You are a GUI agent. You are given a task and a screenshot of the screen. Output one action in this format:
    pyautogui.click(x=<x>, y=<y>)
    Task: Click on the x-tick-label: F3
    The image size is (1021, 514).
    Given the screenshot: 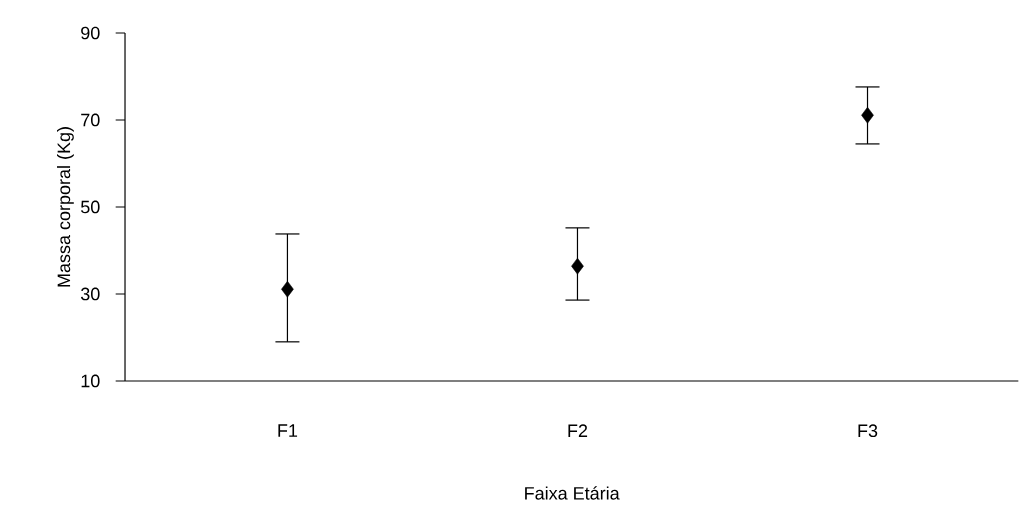 What is the action you would take?
    pyautogui.click(x=868, y=431)
    